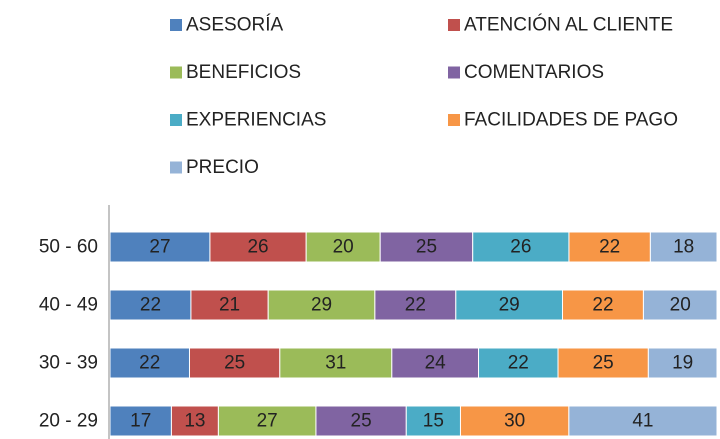 This screenshot has height=439, width=720. Describe the element at coordinates (68, 247) in the screenshot. I see `y-tick-label: 50 - 60` at that location.